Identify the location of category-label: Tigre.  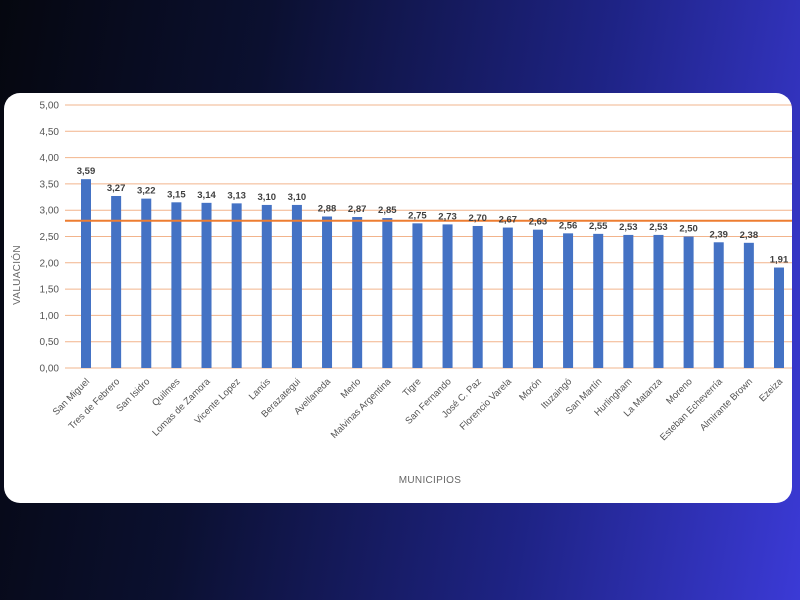
(412, 387).